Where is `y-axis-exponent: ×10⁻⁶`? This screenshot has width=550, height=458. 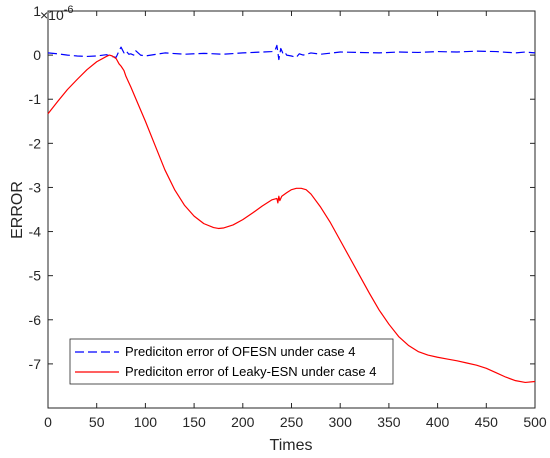
y-axis-exponent: ×10⁻⁶ is located at coordinates (57, 13).